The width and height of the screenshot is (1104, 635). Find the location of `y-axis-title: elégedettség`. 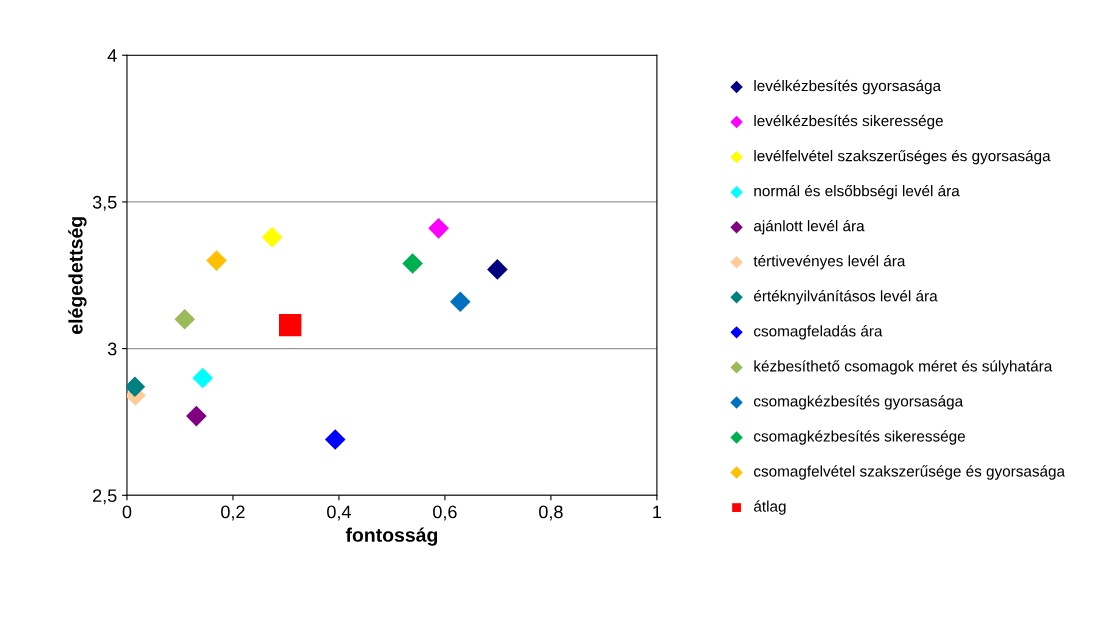

y-axis-title: elégedettség is located at coordinates (77, 275).